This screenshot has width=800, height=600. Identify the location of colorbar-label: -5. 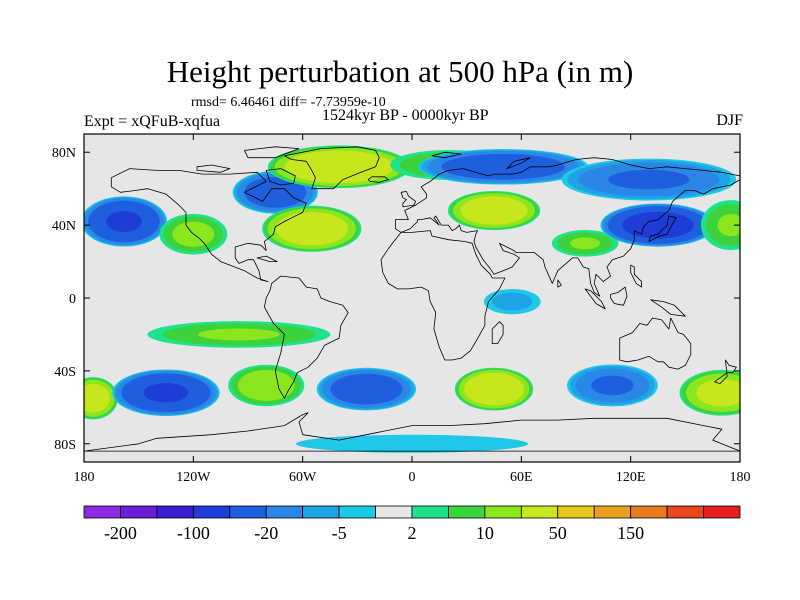
(339, 533).